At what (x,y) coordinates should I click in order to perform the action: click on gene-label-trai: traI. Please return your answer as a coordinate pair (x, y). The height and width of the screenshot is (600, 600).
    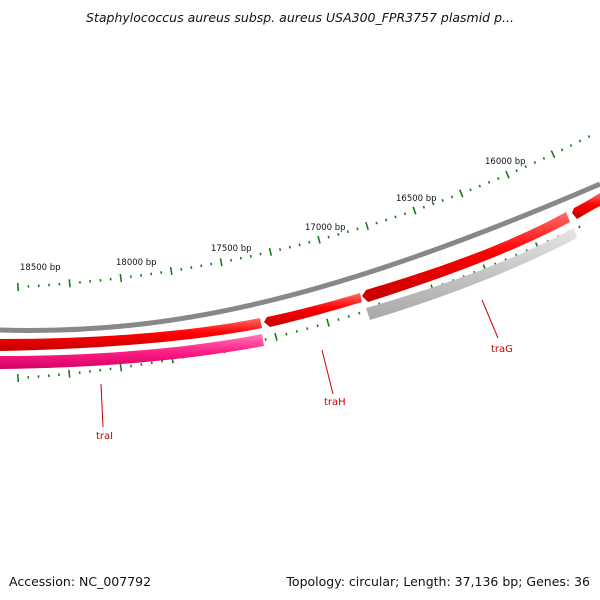
    Looking at the image, I should click on (104, 436).